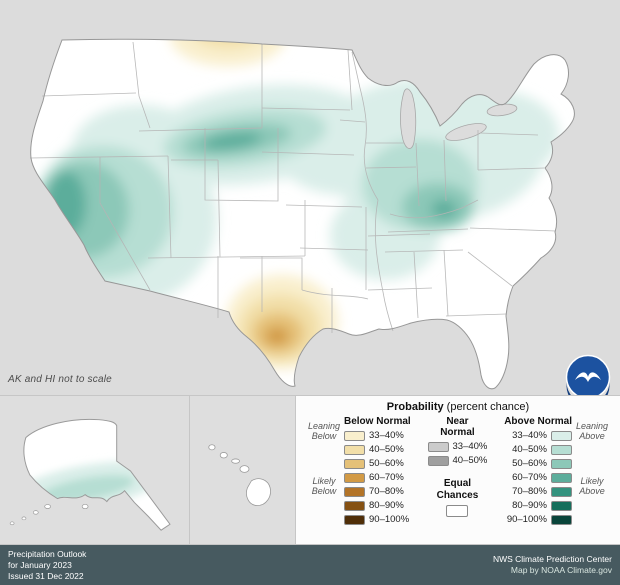 The height and width of the screenshot is (585, 620). What do you see at coordinates (239, 475) in the screenshot?
I see `hawaii-islands` at bounding box center [239, 475].